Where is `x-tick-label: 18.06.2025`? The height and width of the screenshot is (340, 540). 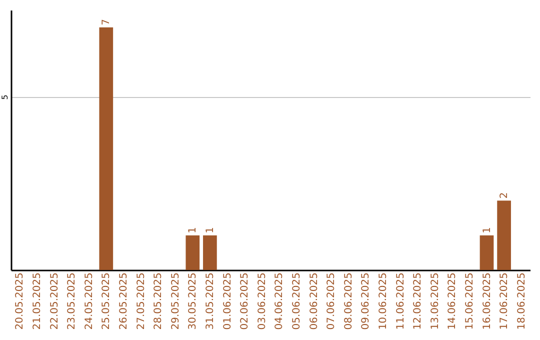 x-tick-label: 18.06.2025 is located at coordinates (522, 301).